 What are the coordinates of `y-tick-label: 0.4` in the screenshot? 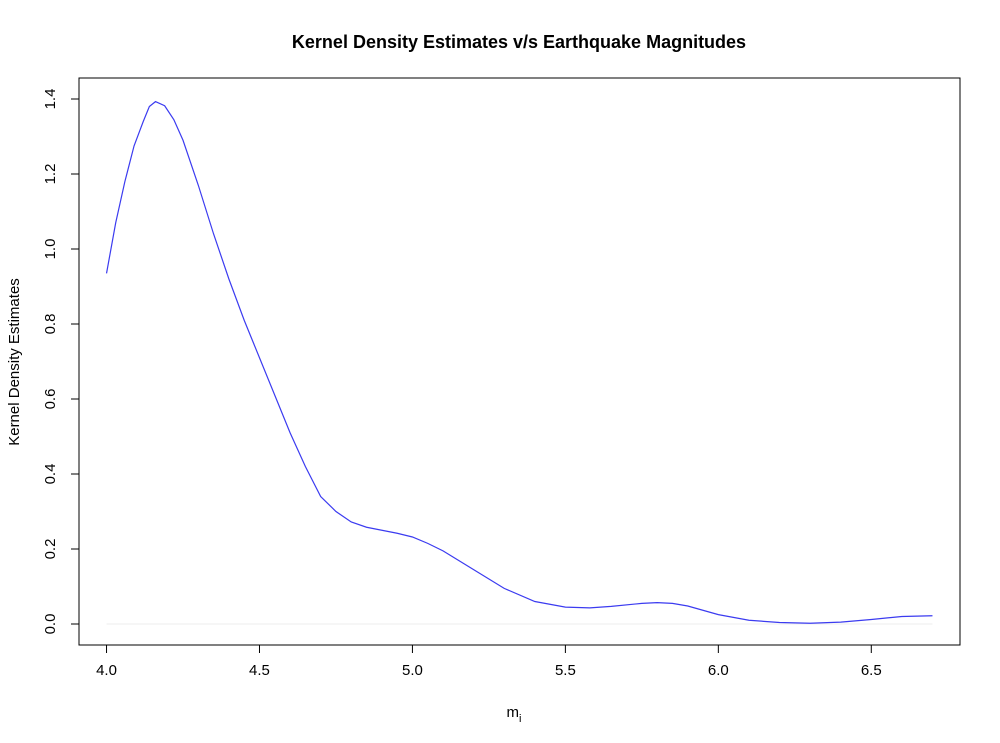 It's located at (50, 474).